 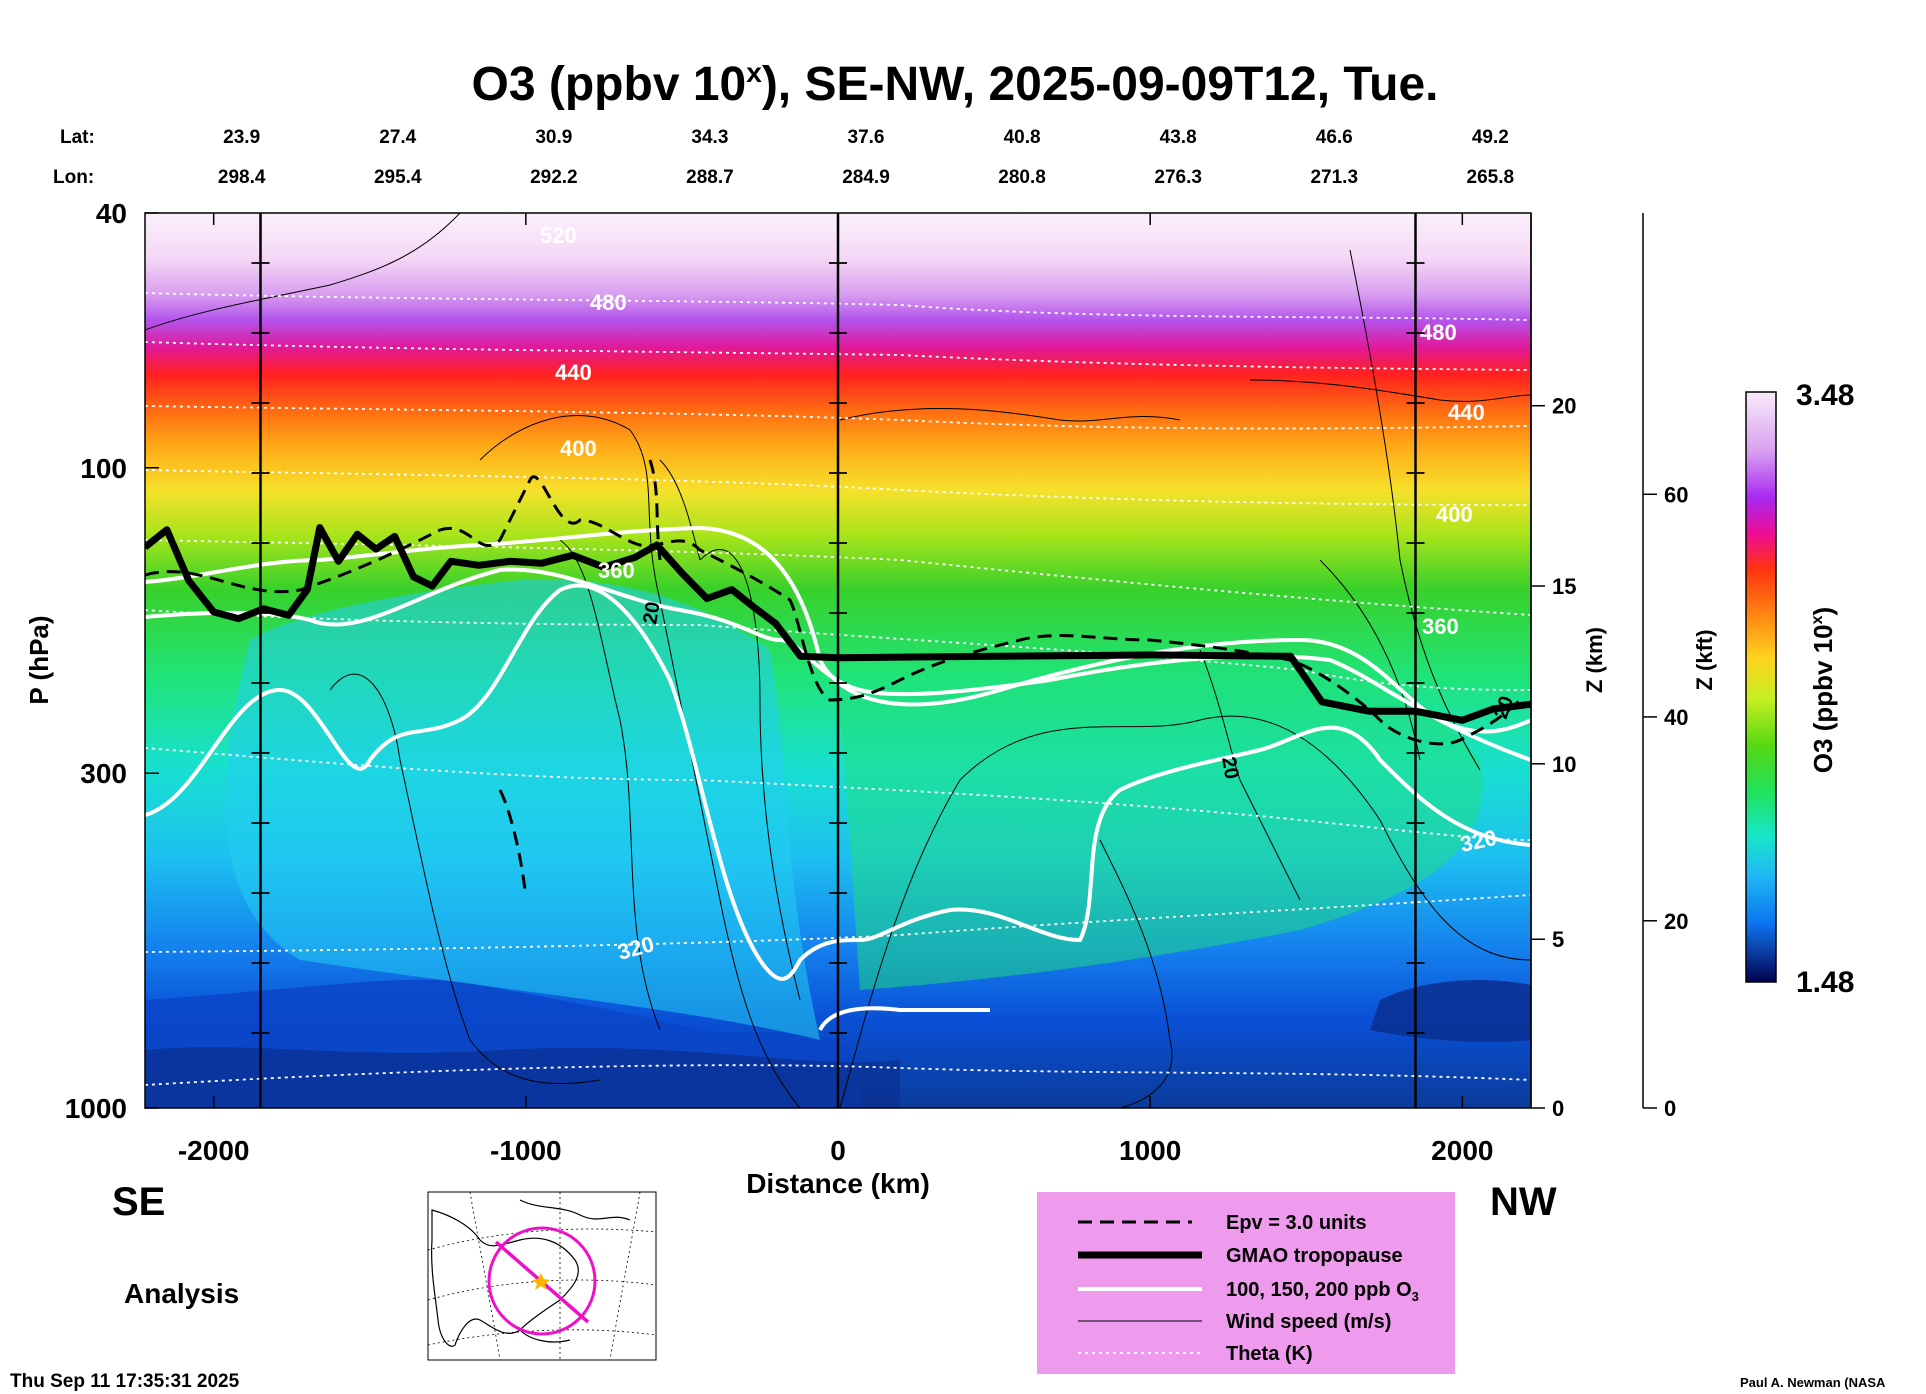 I want to click on z-kft-tick-label: 60, so click(x=1676, y=494).